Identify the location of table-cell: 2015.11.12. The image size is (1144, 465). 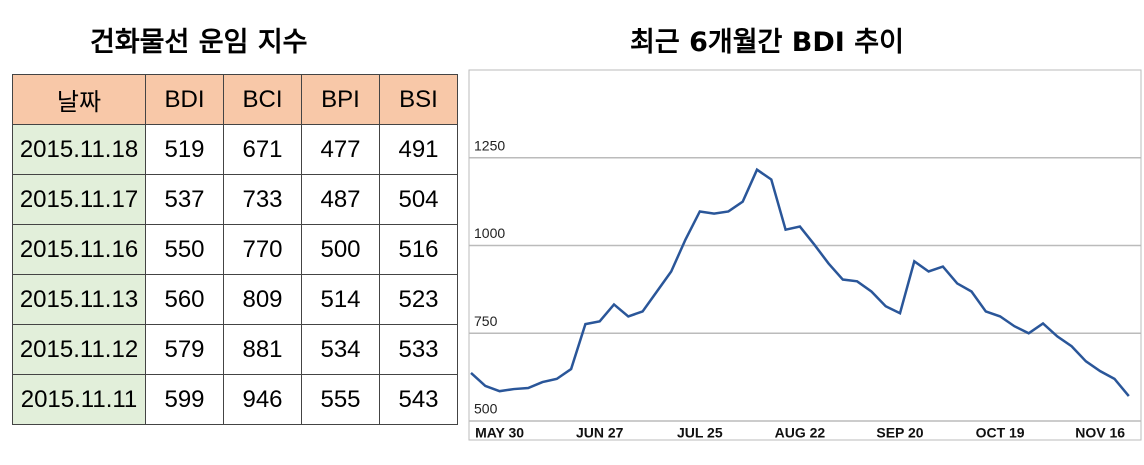
(79, 349).